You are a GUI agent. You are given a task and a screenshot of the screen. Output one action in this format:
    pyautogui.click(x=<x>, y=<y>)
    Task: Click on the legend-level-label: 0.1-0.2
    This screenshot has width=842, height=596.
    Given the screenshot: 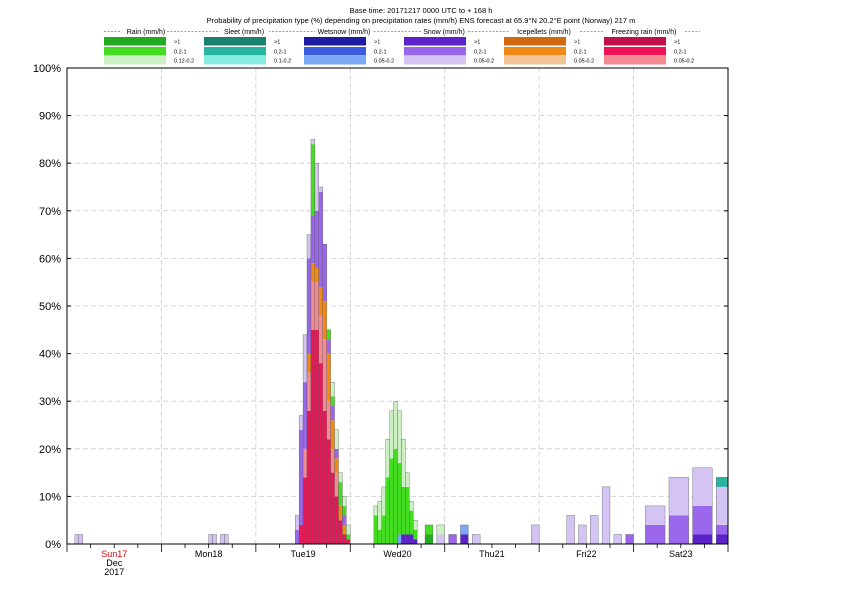 What is the action you would take?
    pyautogui.click(x=282, y=62)
    